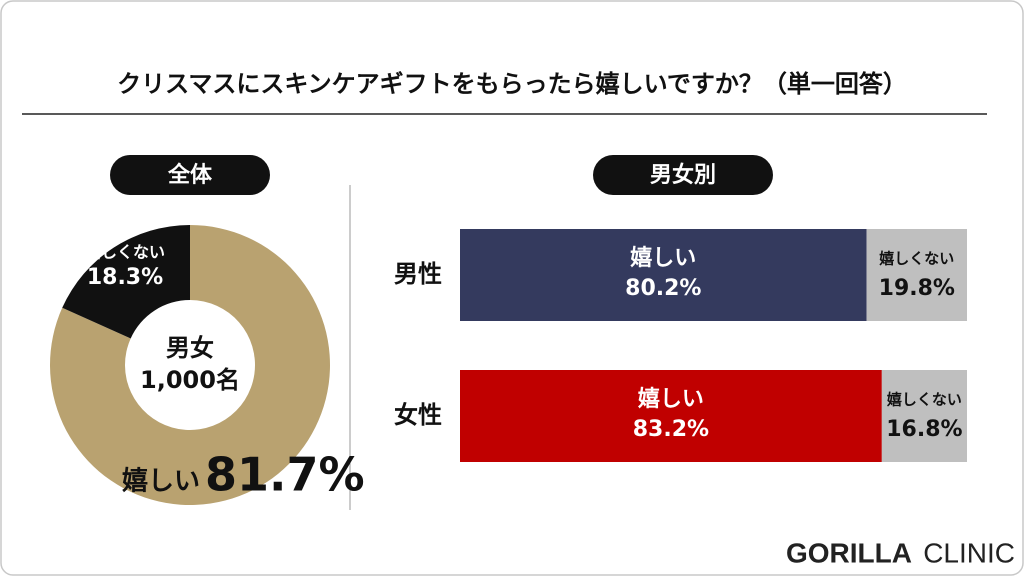 The width and height of the screenshot is (1024, 576). What do you see at coordinates (190, 348) in the screenshot?
I see `center-label: 男女` at bounding box center [190, 348].